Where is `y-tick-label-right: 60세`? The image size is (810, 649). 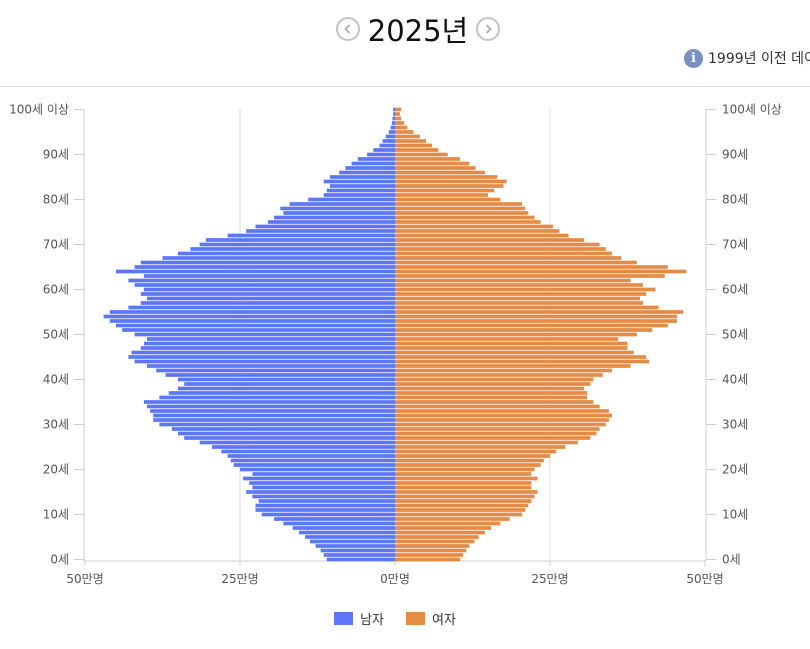 y-tick-label-right: 60세 is located at coordinates (735, 290).